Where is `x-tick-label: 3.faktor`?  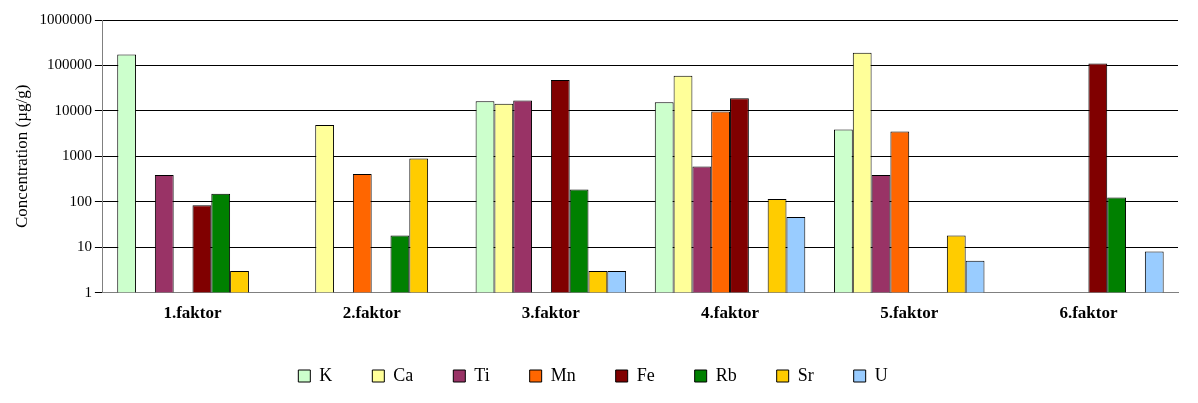
x-tick-label: 3.faktor is located at coordinates (551, 313).